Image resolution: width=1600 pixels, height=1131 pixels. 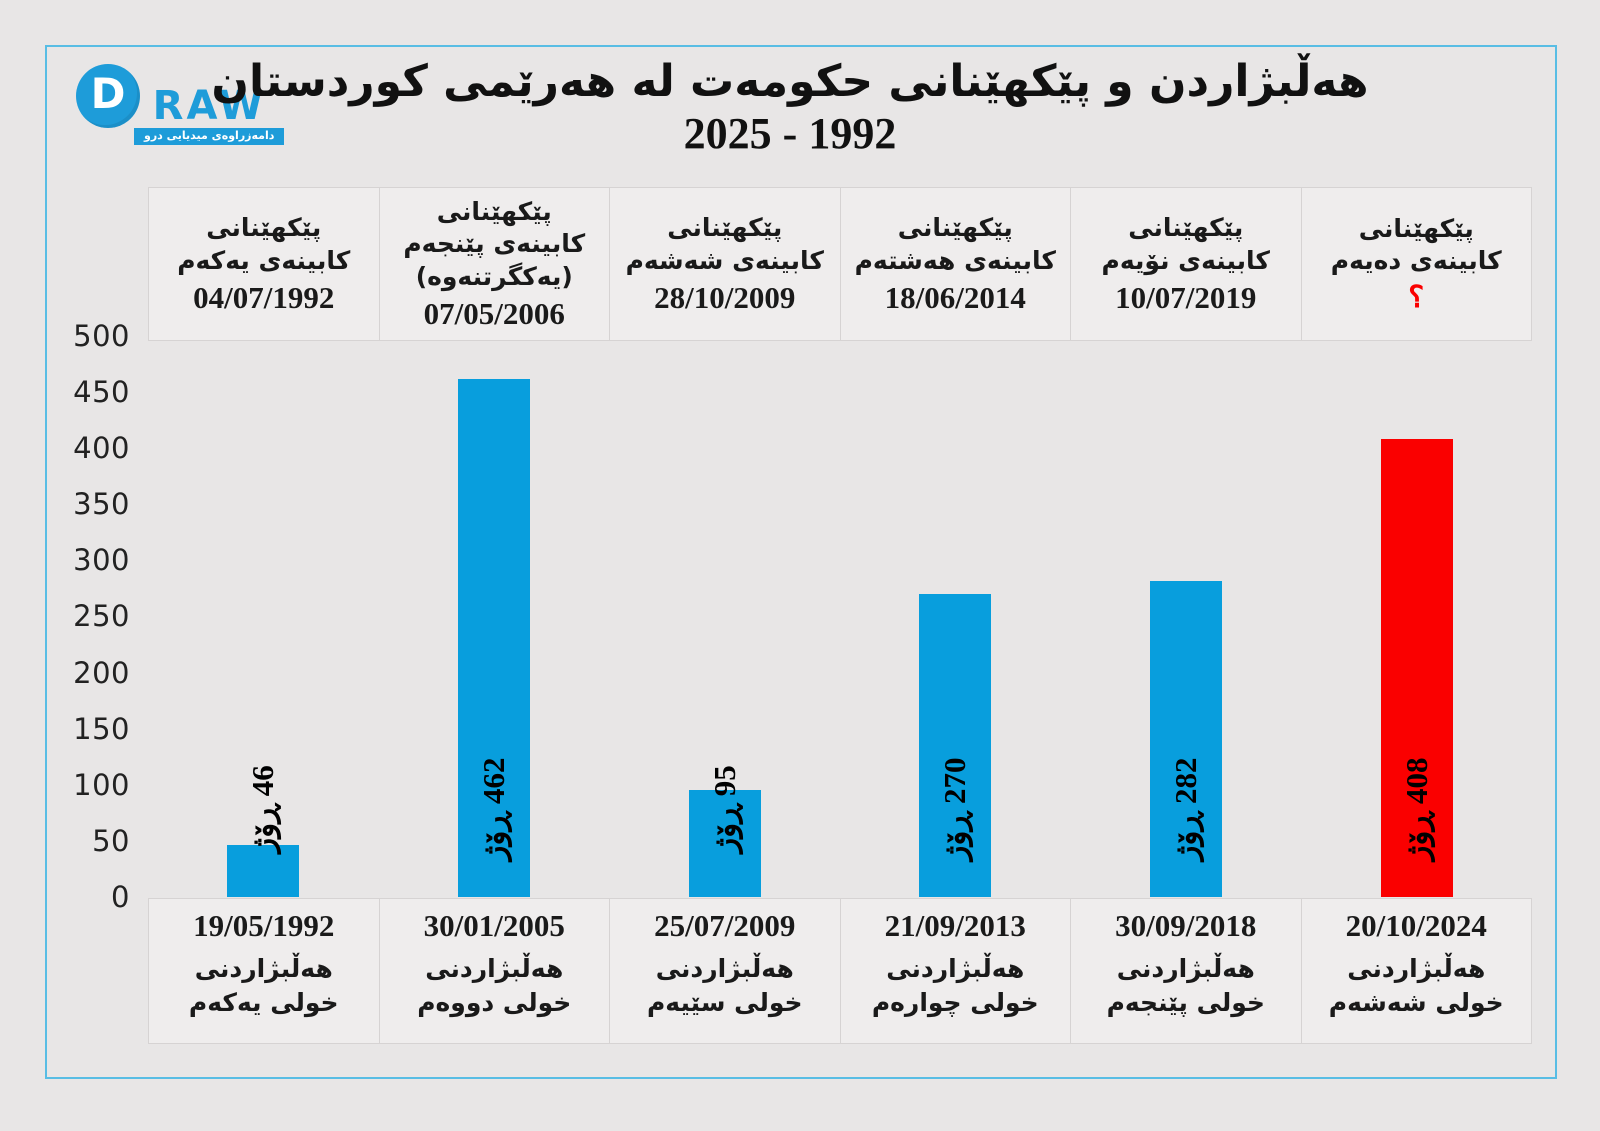 What do you see at coordinates (1416, 244) in the screenshot?
I see `formation-label: پێکهێنانی کابینەی دەیەم` at bounding box center [1416, 244].